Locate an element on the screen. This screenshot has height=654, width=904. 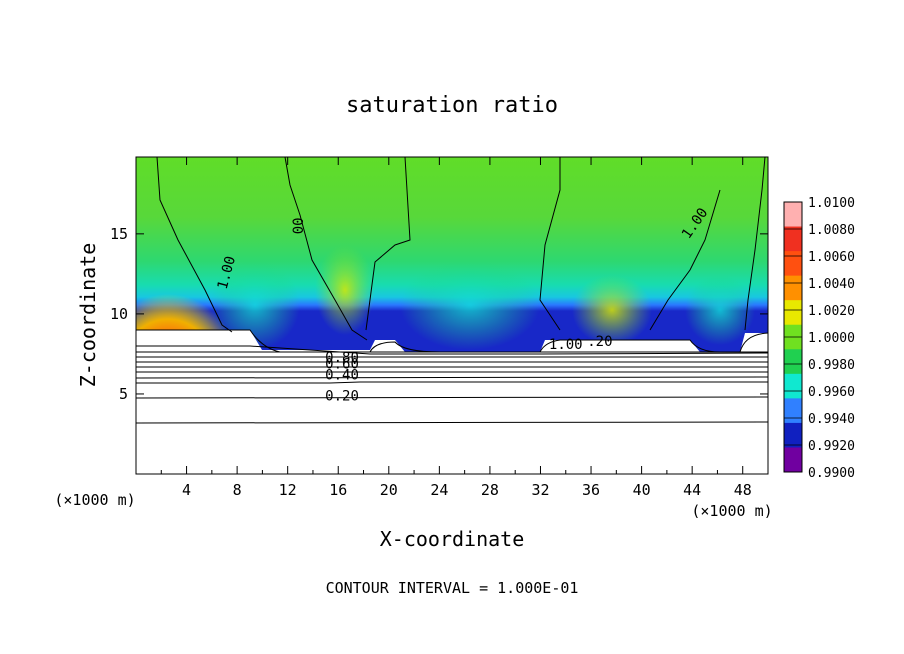
x-tick-label: 28 is located at coordinates (490, 490).